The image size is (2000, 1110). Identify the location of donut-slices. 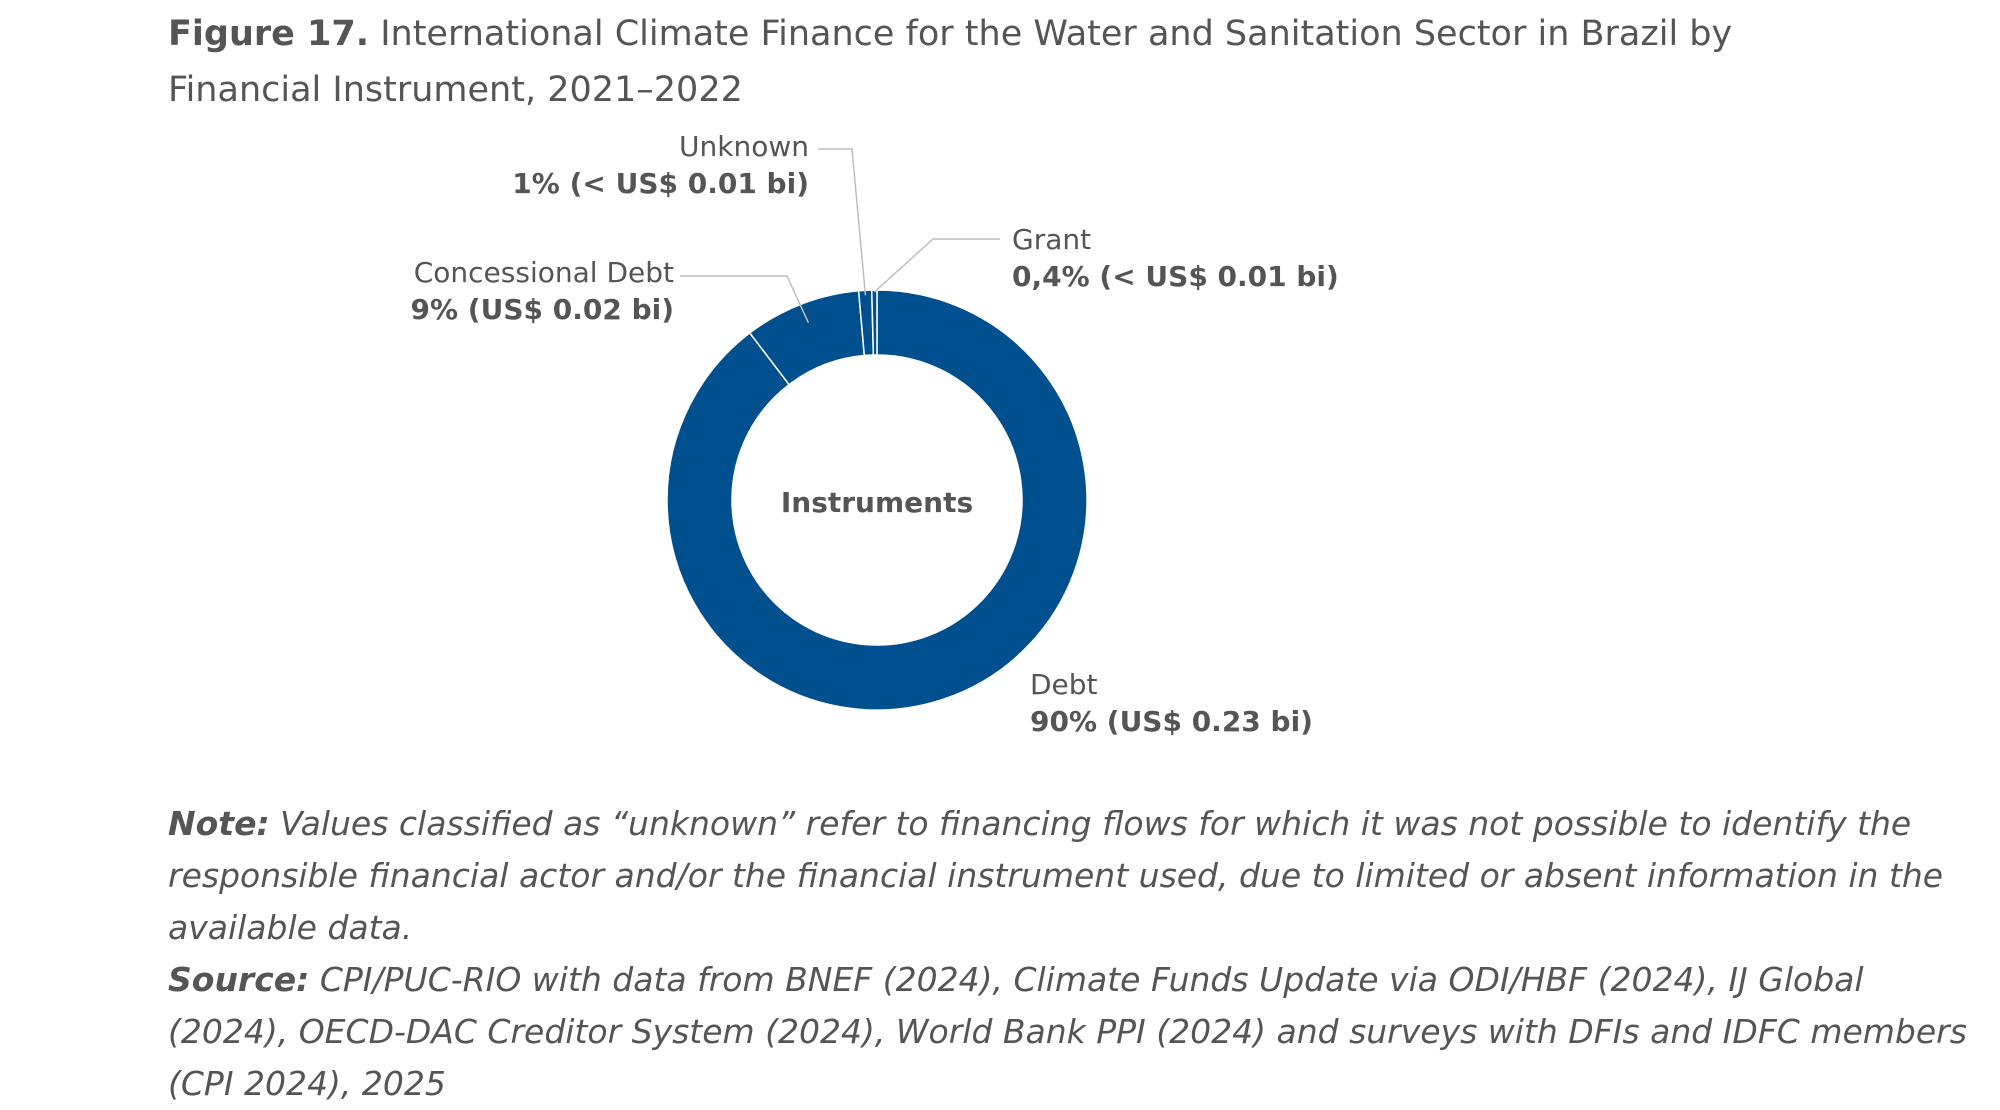
(877, 500).